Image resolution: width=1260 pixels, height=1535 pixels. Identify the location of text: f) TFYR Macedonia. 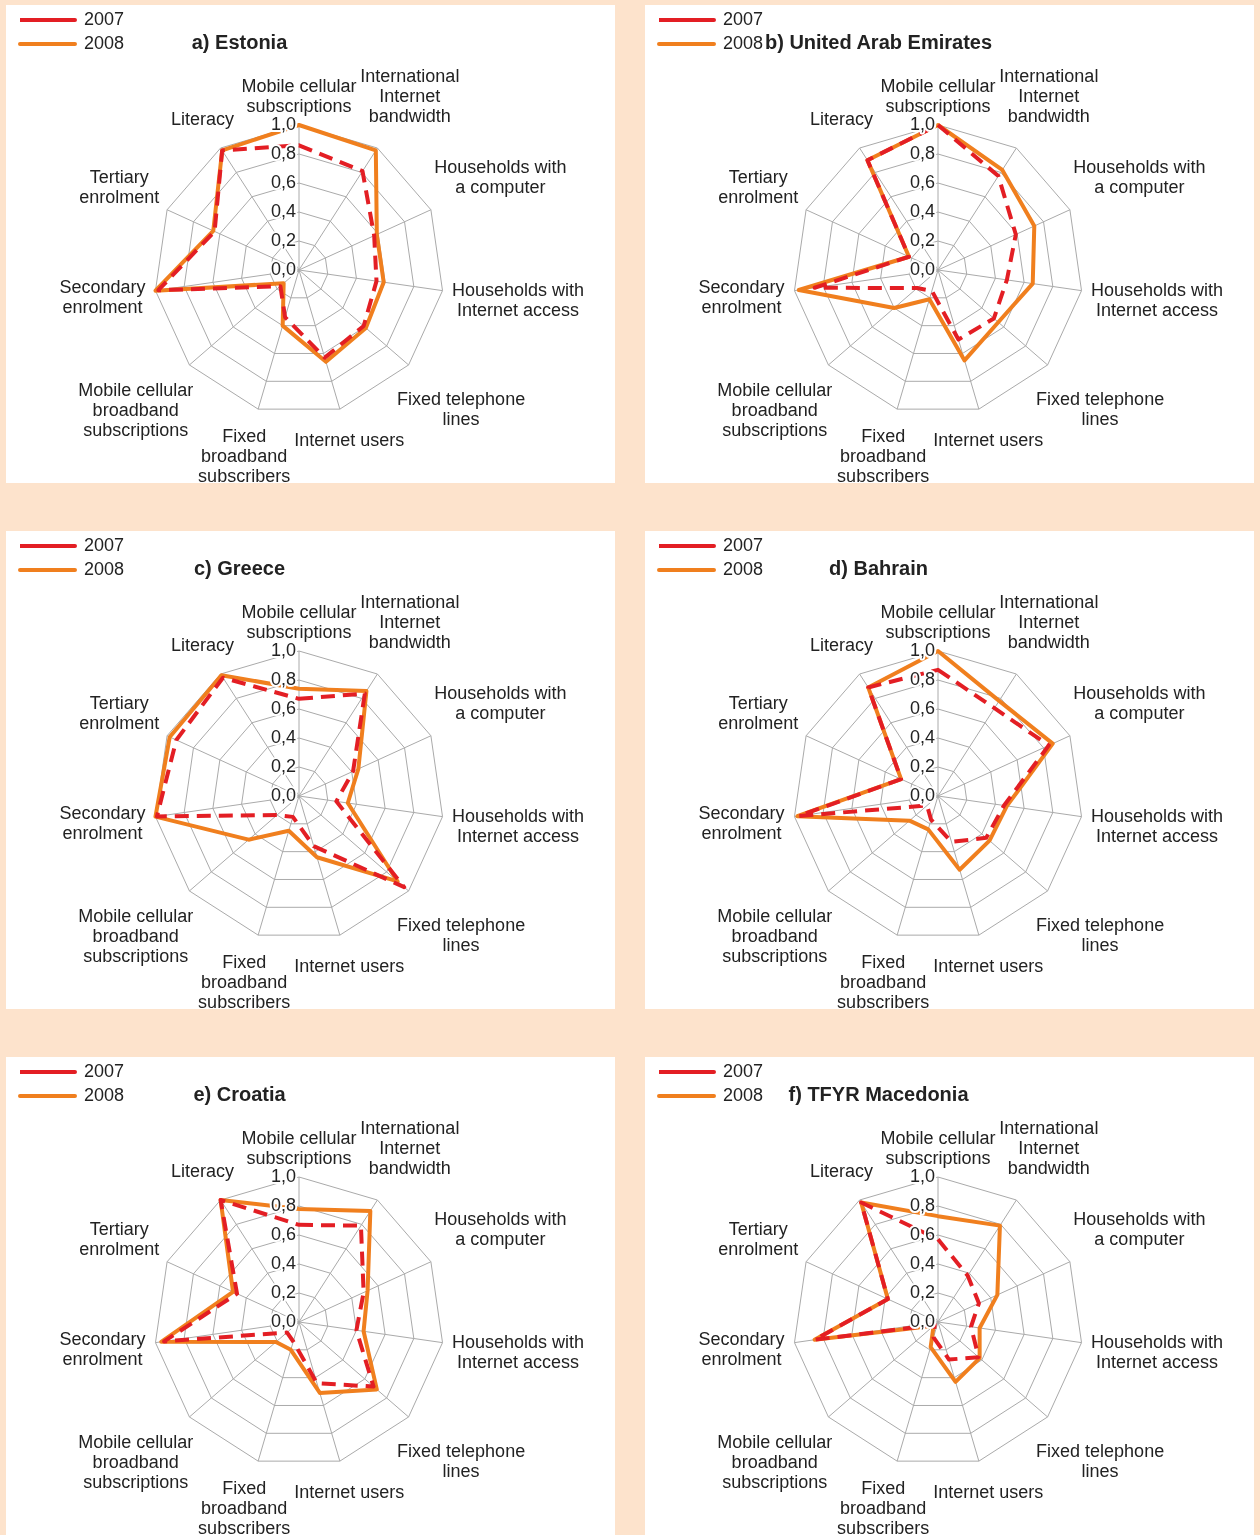
(879, 1093).